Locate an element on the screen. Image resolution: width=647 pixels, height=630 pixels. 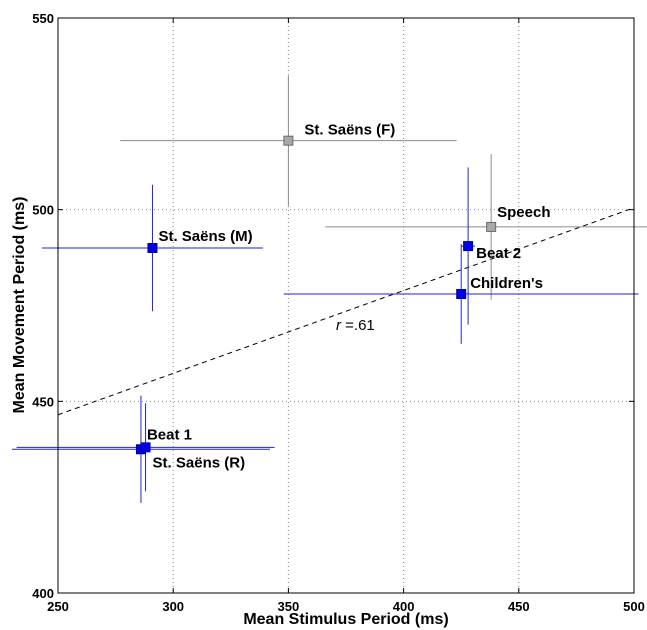
point-label: St. Saëns (F) is located at coordinates (349, 130).